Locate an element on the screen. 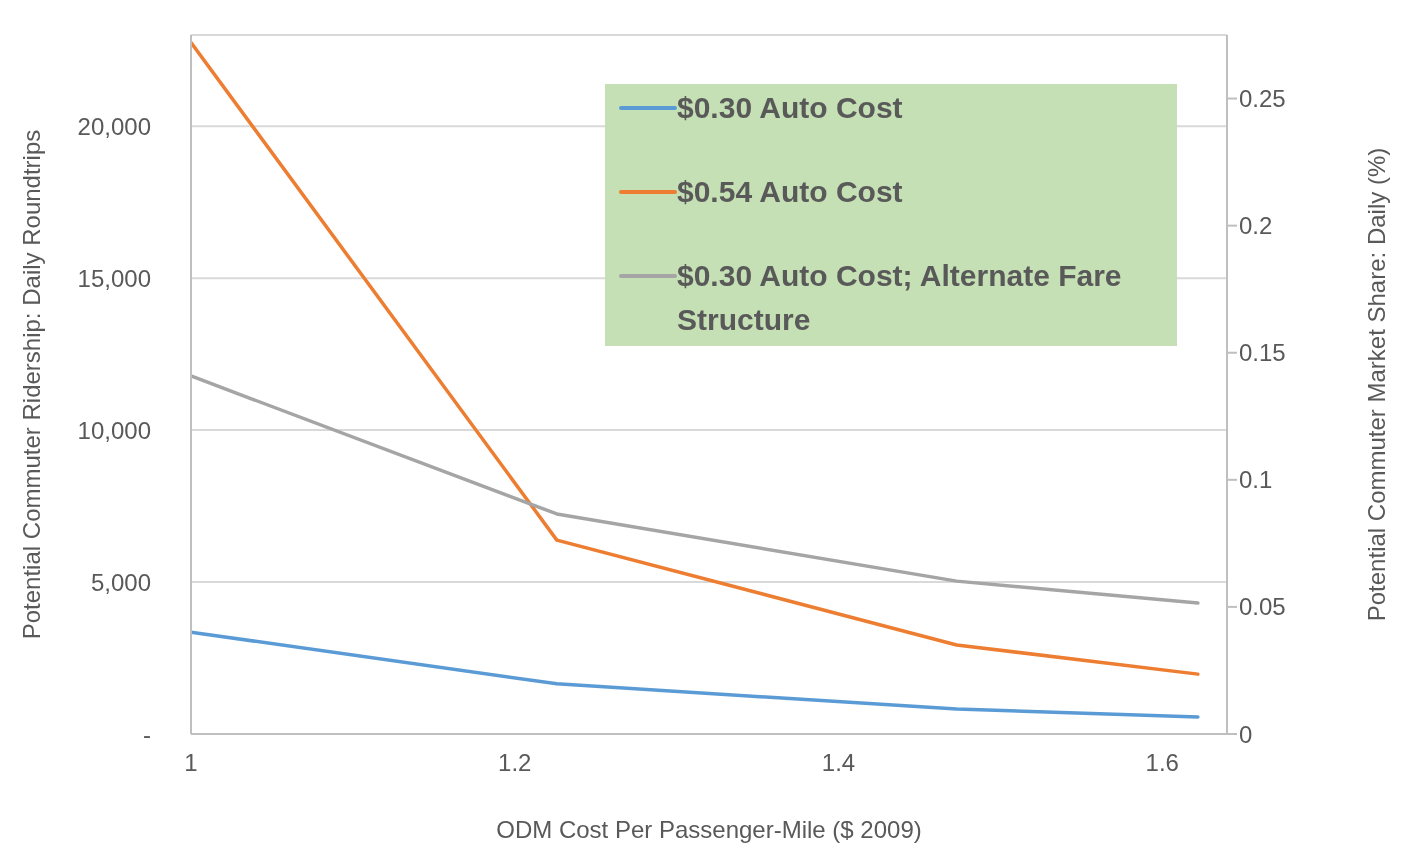 The width and height of the screenshot is (1406, 854). y2-tick-label: 0.25 is located at coordinates (1262, 99).